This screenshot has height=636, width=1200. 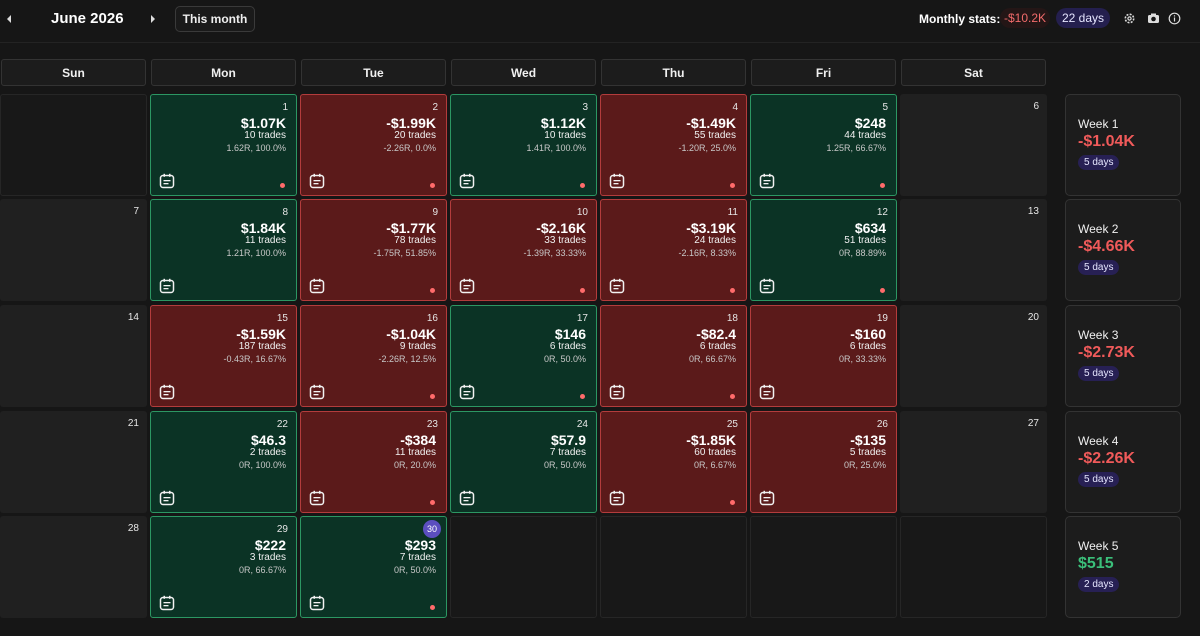 What do you see at coordinates (223, 567) in the screenshot?
I see `day-cell-29: 29 $222 3 trades 0R, 66.67%` at bounding box center [223, 567].